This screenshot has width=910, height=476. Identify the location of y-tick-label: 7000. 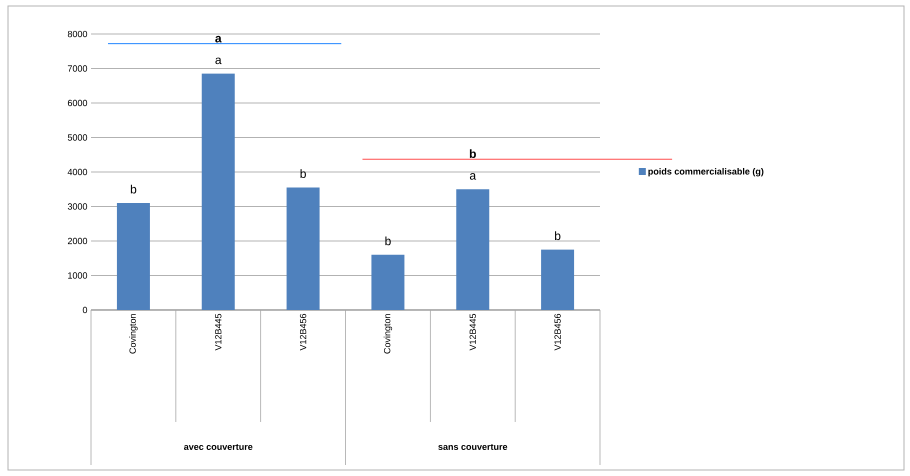
(78, 68).